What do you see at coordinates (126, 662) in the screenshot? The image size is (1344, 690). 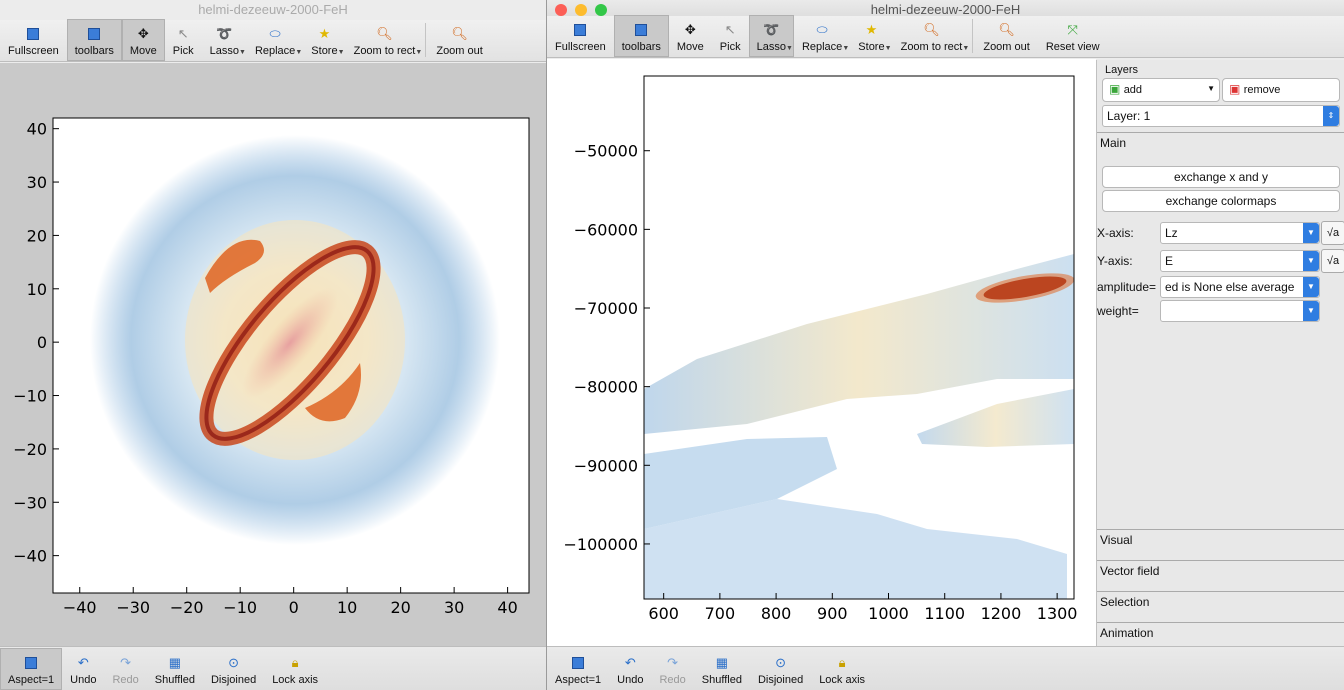 I see `redo-icon: ↷` at bounding box center [126, 662].